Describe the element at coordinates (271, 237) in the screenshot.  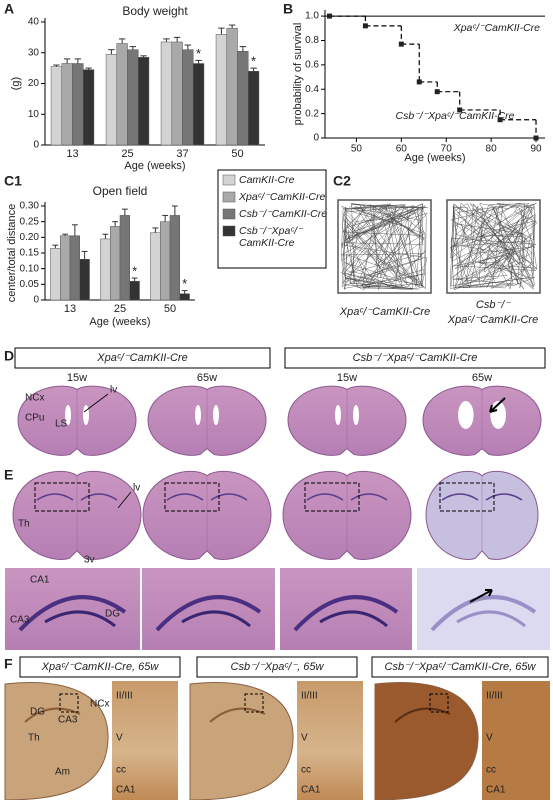
I see `legend-label: Csb⁻/⁻Xpaᶜ/⁻ CamKII-Cre` at that location.